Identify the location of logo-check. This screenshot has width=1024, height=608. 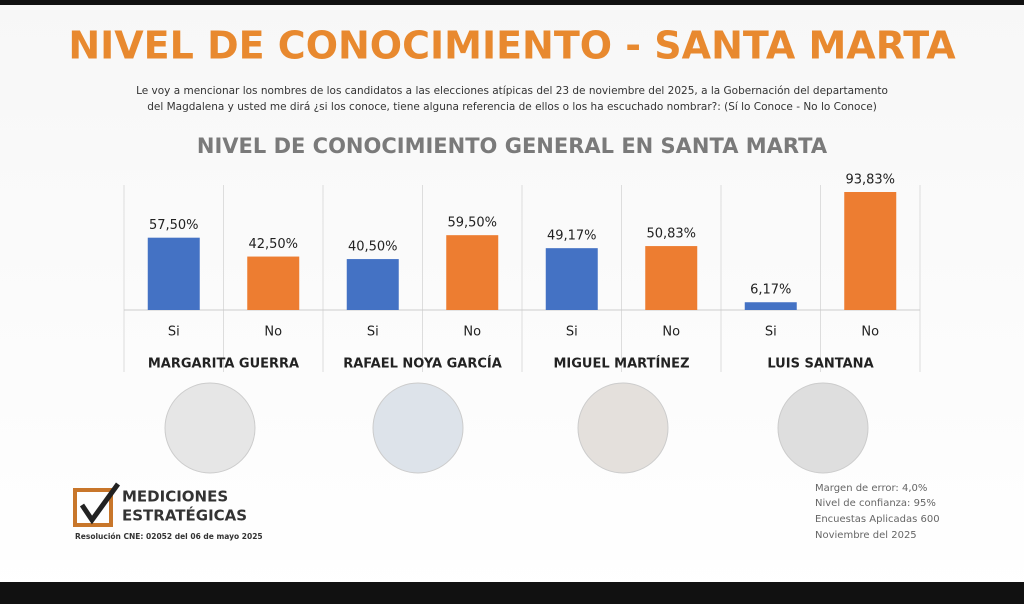
(100, 503).